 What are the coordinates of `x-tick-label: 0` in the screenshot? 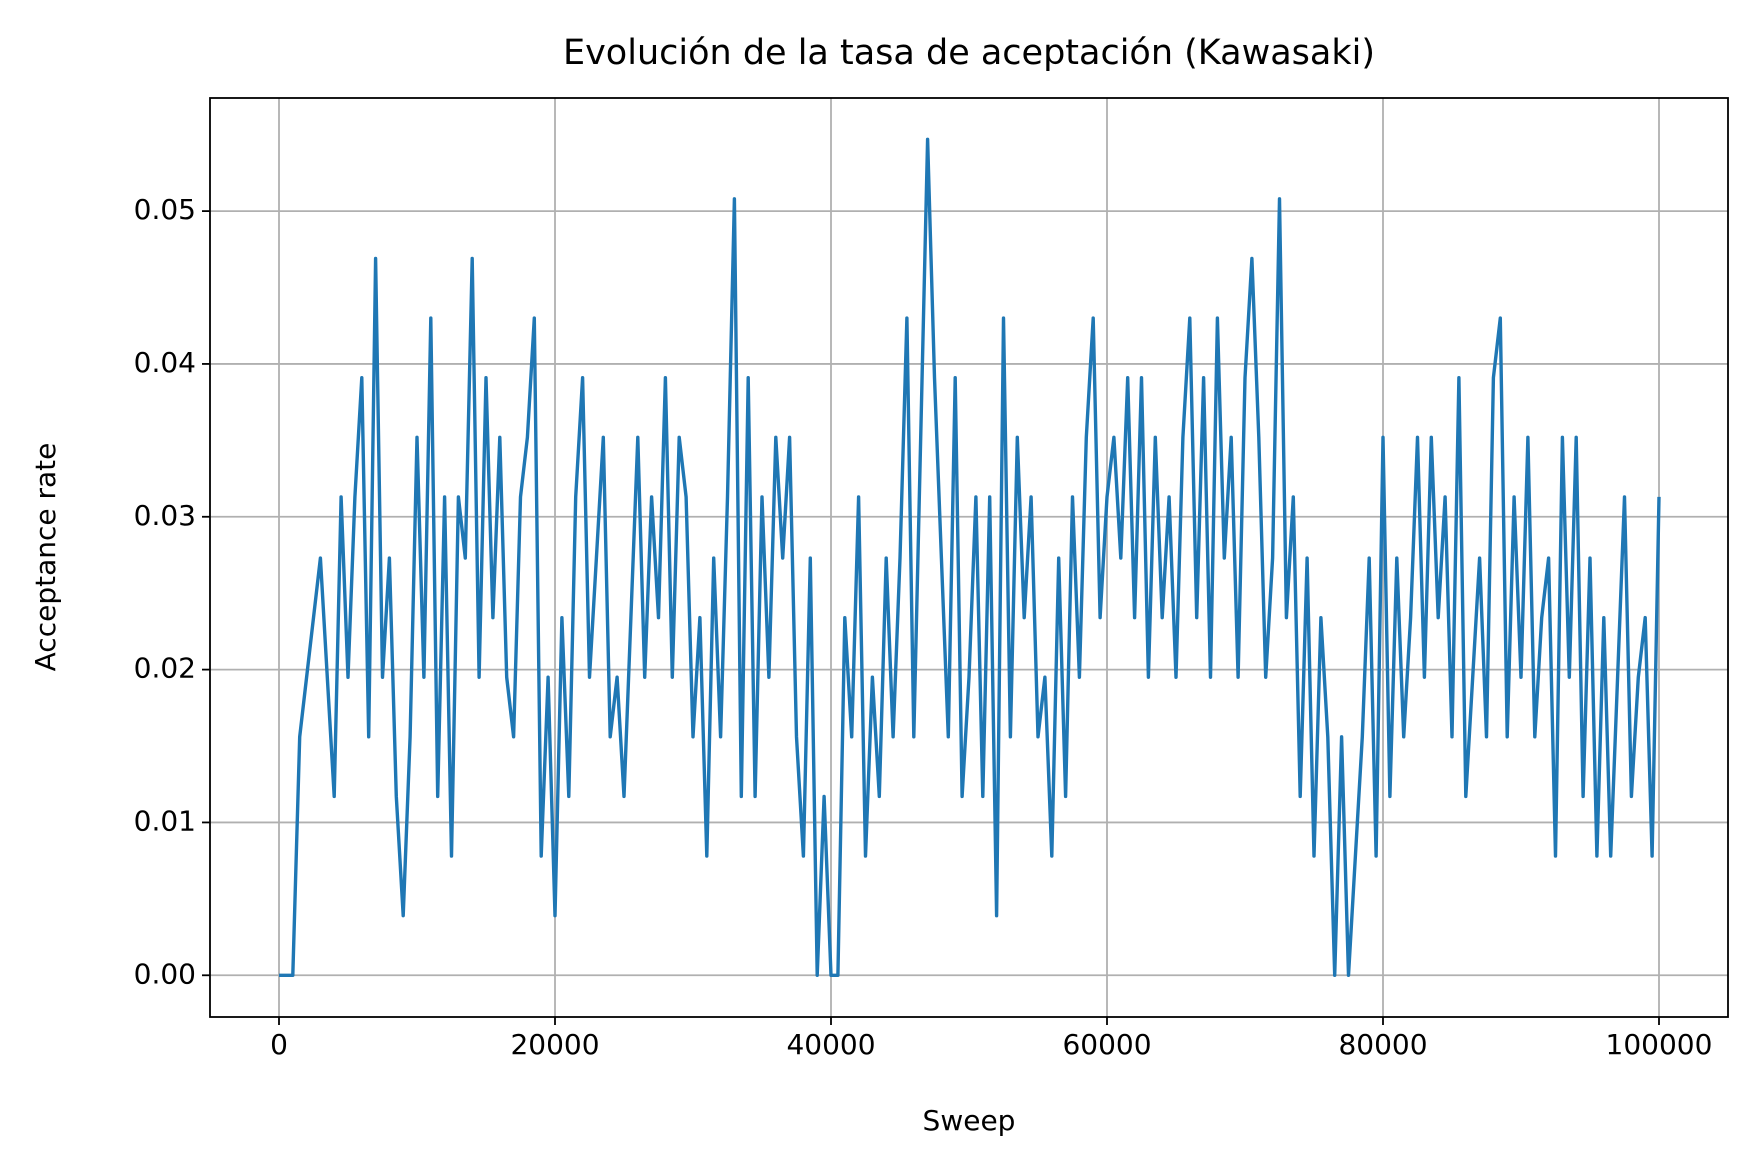 It's located at (279, 1044).